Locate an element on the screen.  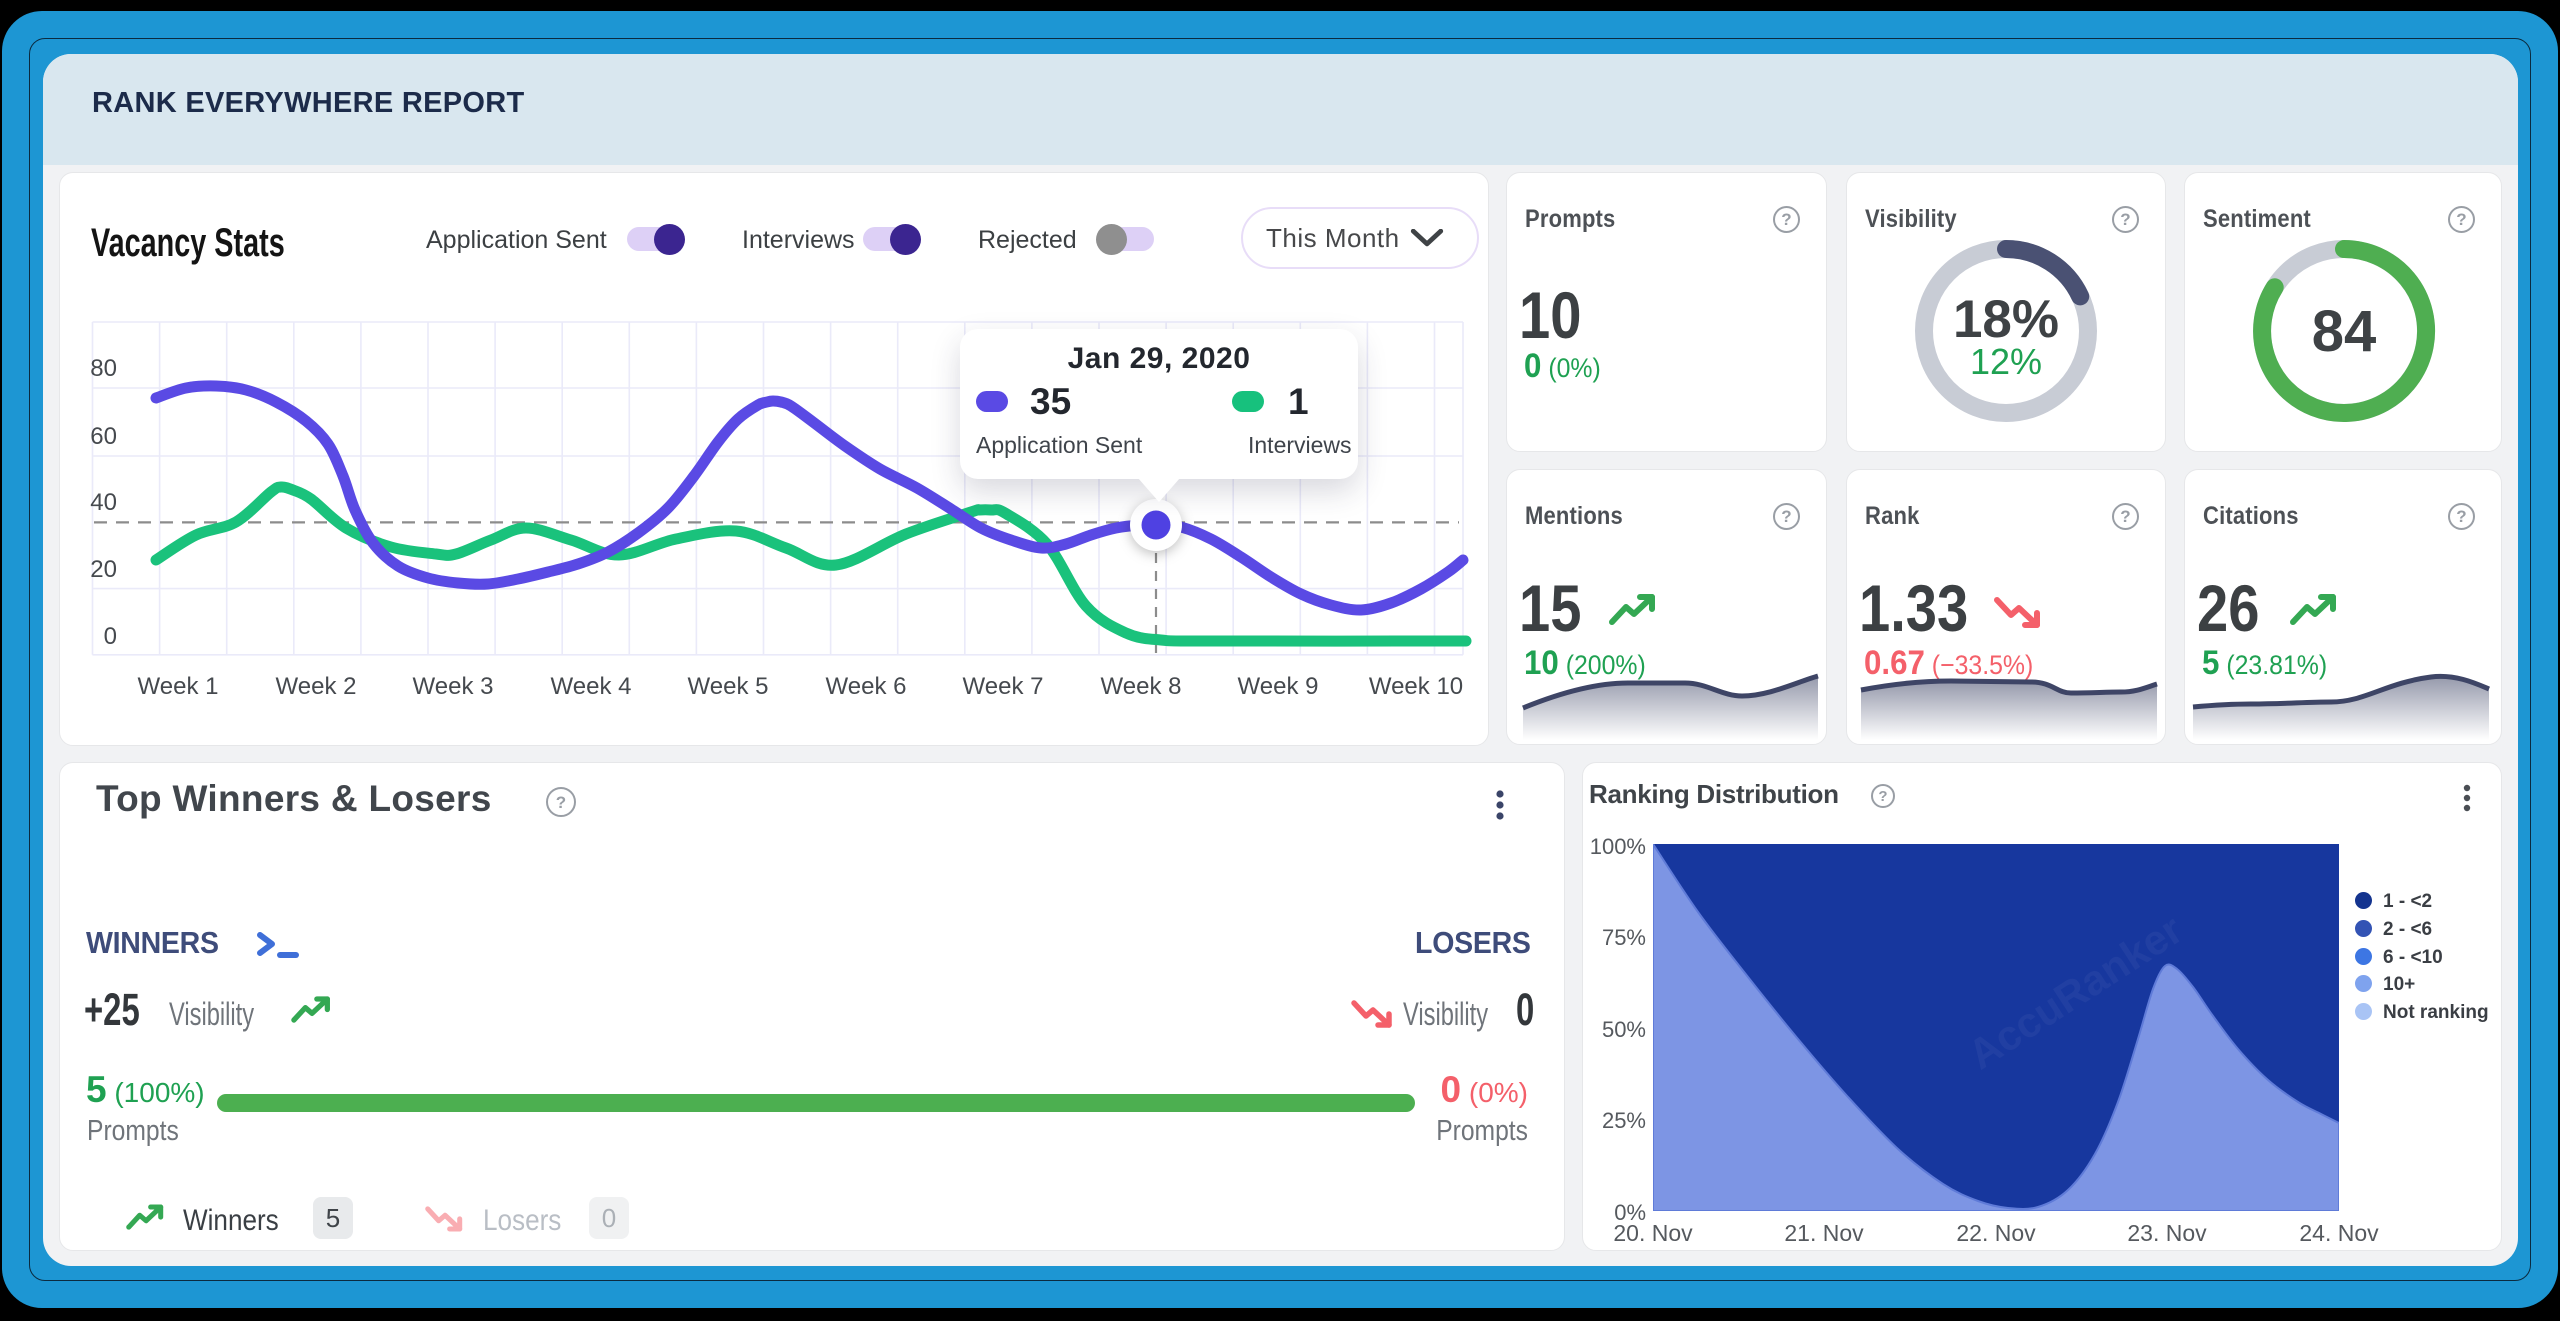
svg-text: 0 is located at coordinates (110, 636).